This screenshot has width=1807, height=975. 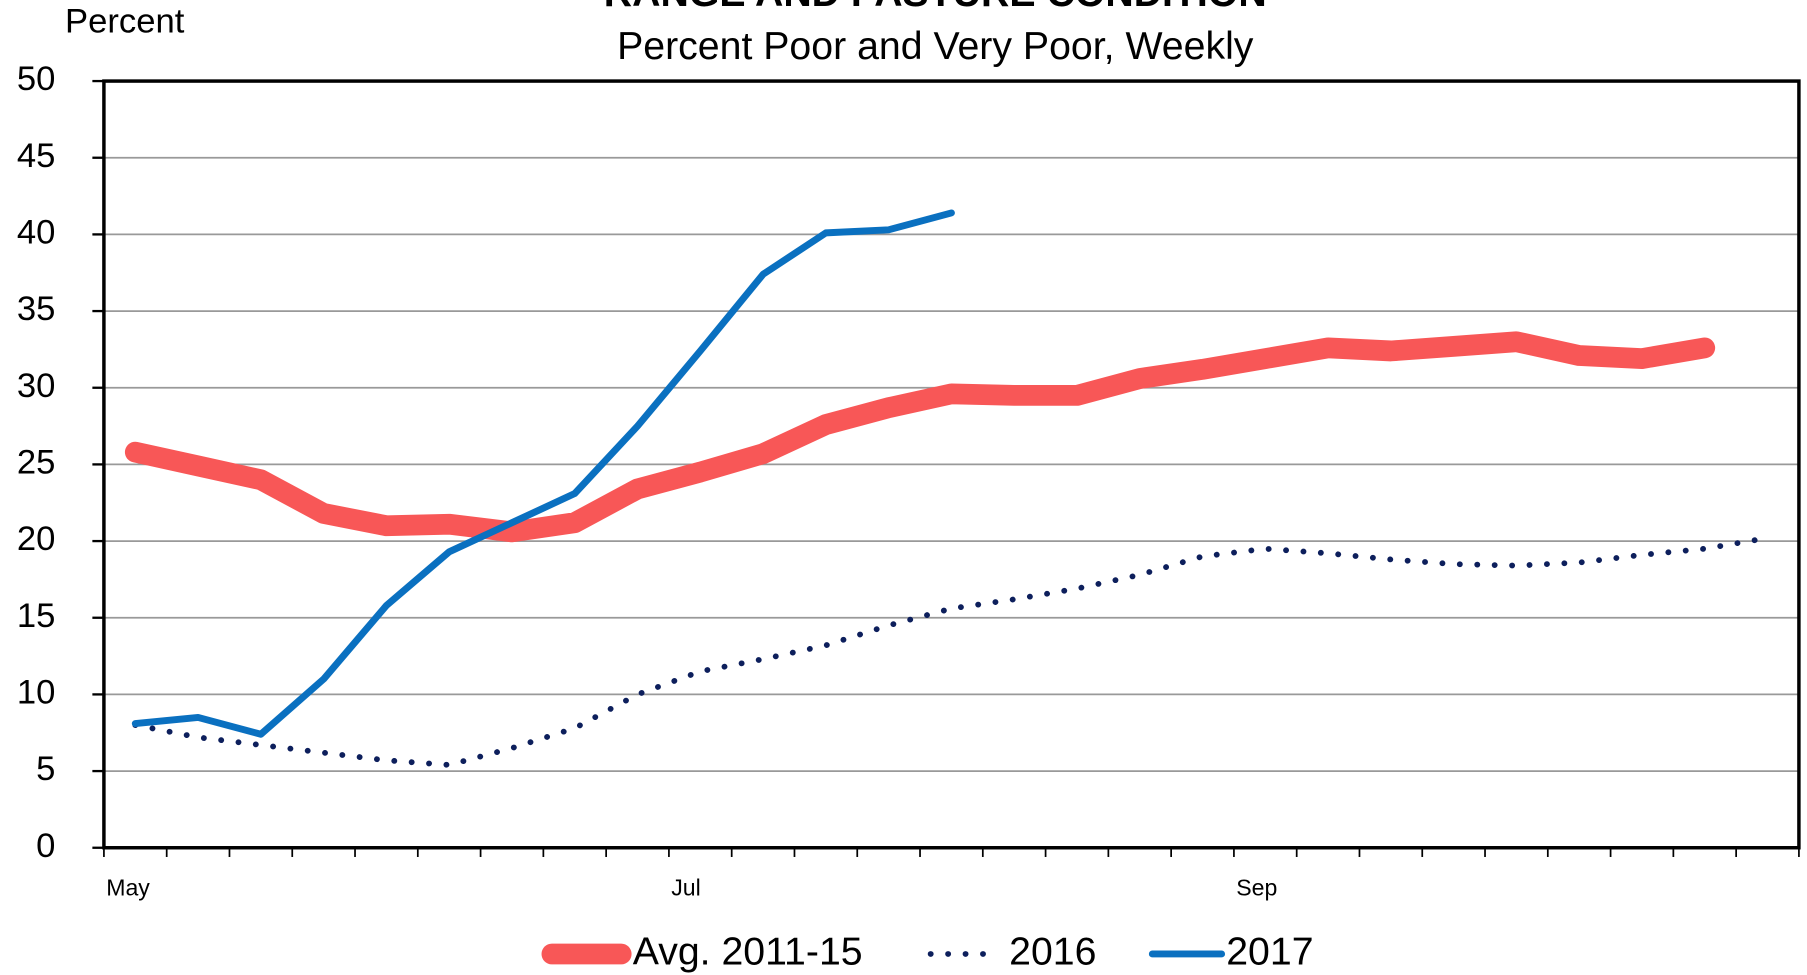 What do you see at coordinates (36, 79) in the screenshot?
I see `y-tick-label: 50` at bounding box center [36, 79].